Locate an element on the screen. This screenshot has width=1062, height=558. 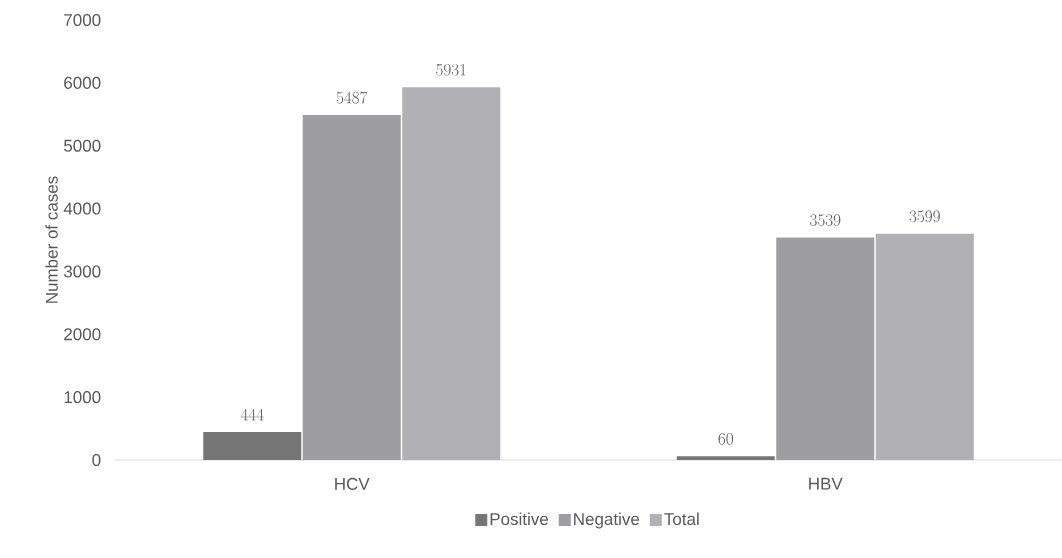
x-tick-label: HBV is located at coordinates (826, 483).